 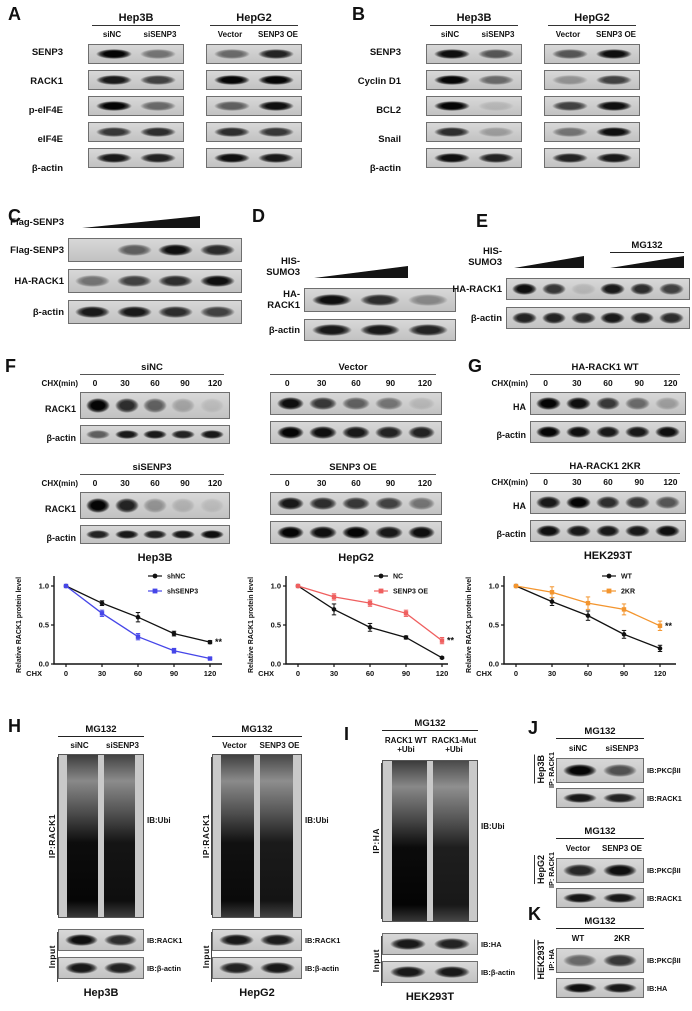 I want to click on panel-k-ip-blots: HEK293T IP: HA MG132 WT 2KR IB:PKCβII IB:HA, so click(x=612, y=963).